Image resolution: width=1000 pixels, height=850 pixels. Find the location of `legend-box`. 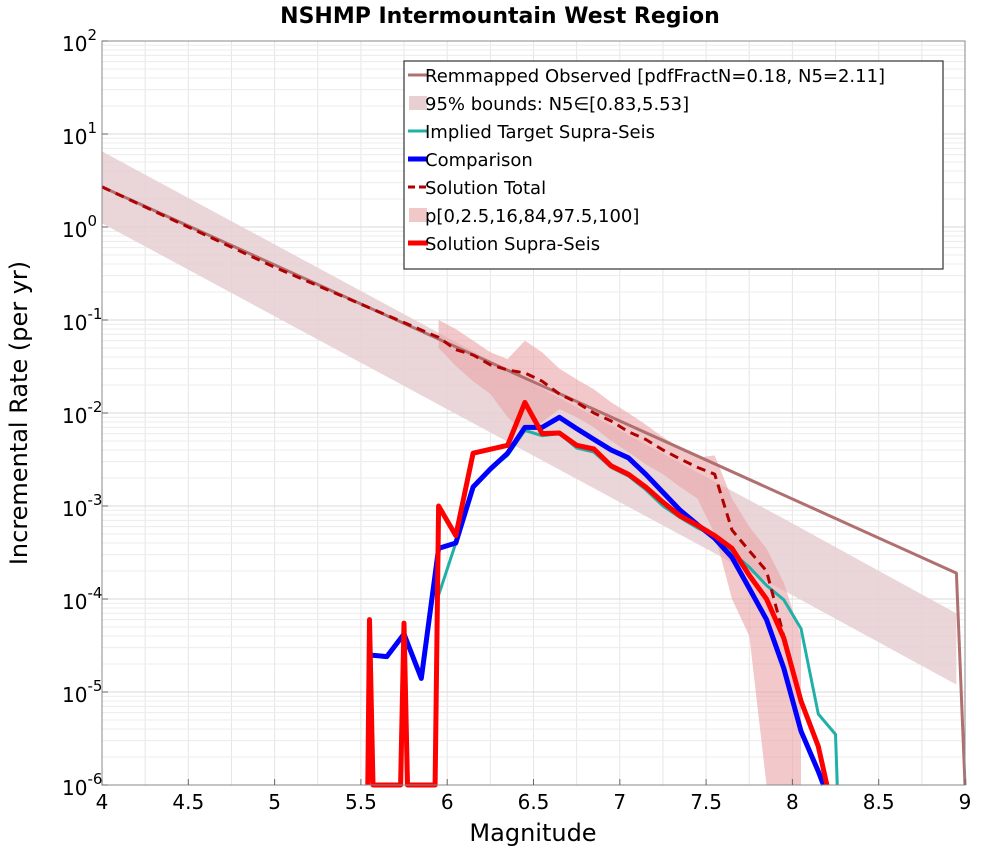

legend-box is located at coordinates (673, 165).